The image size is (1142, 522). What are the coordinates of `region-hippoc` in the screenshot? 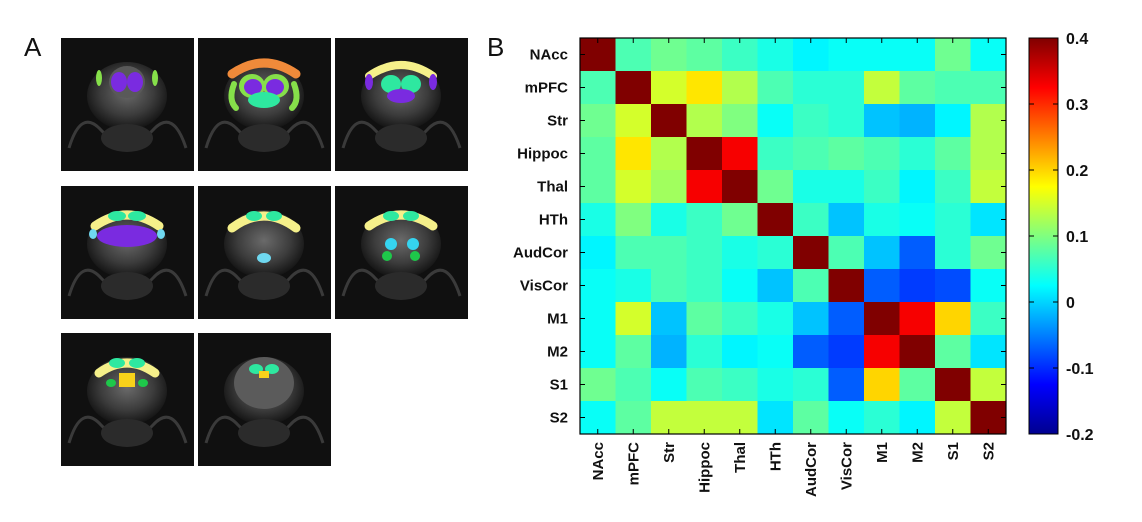 It's located at (127, 236).